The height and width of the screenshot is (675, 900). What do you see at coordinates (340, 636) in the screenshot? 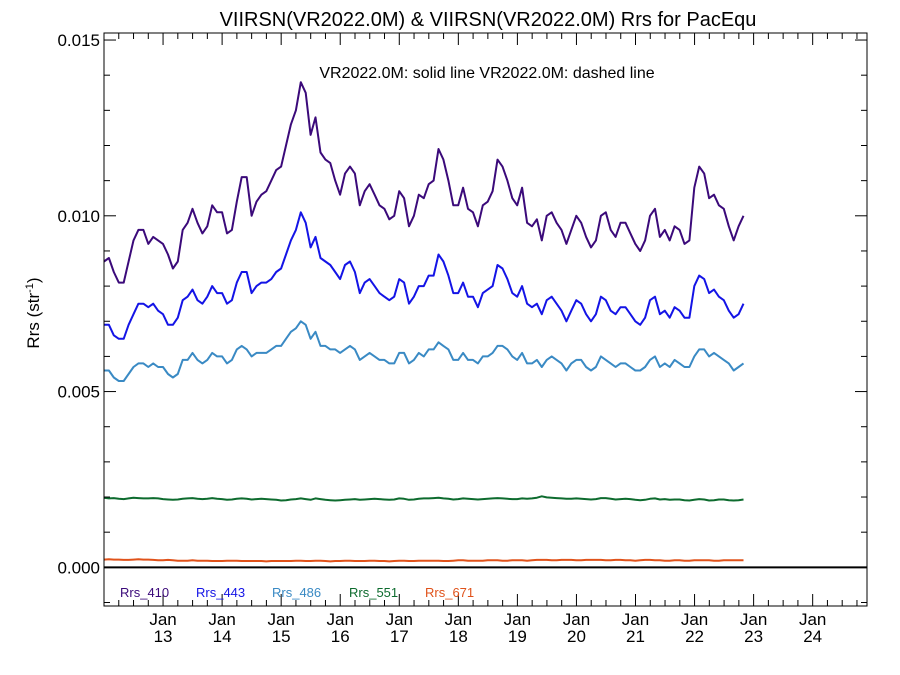
I see `x-tick-label-year: 16` at bounding box center [340, 636].